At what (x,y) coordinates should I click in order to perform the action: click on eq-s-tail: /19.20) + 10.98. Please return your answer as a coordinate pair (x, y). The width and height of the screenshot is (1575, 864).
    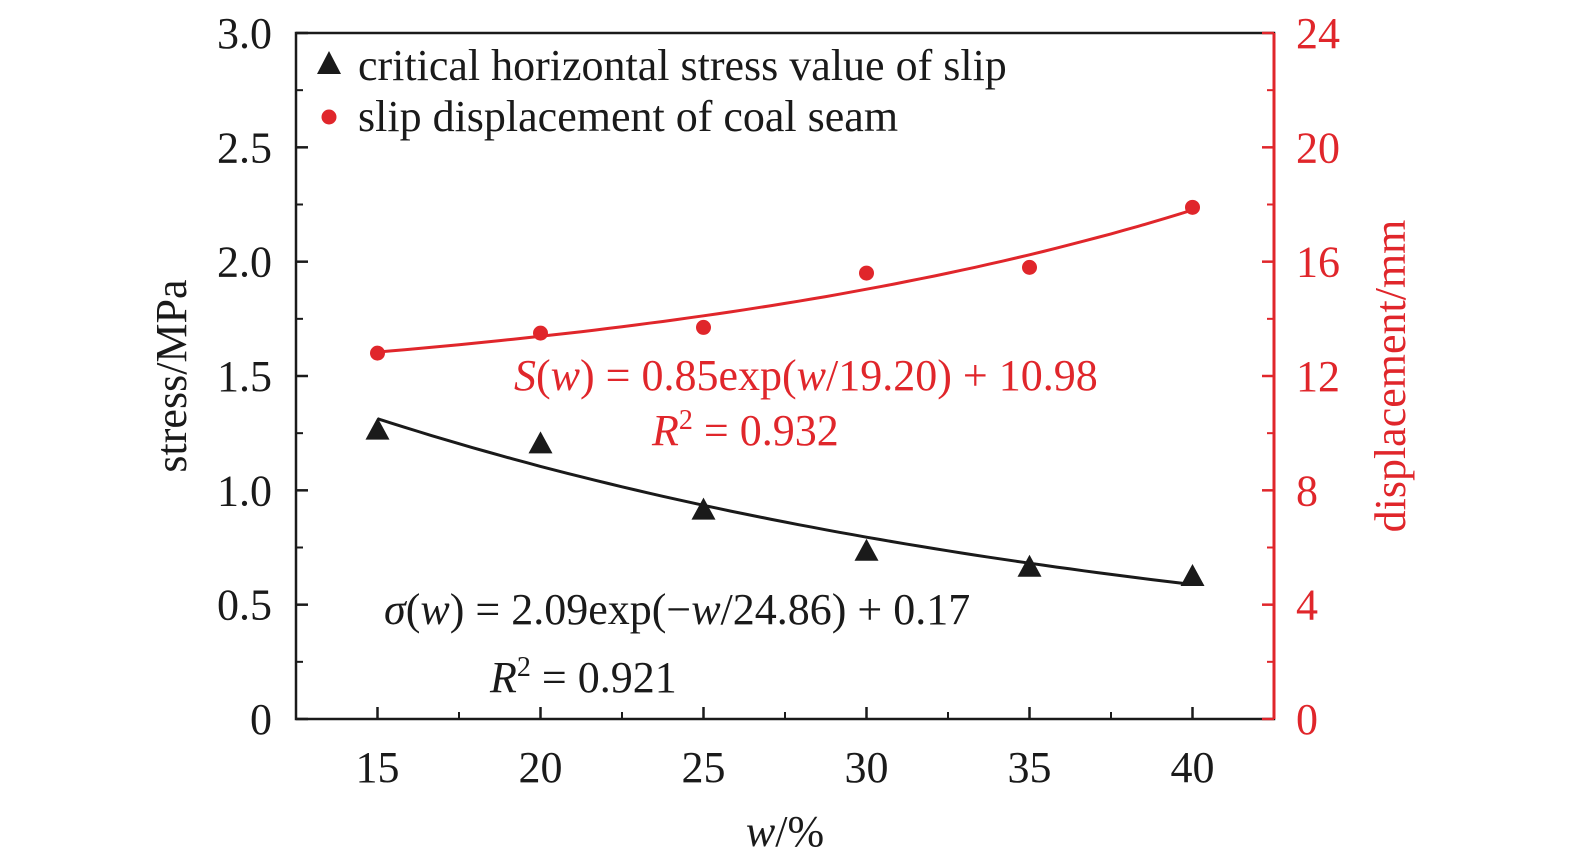
    Looking at the image, I should click on (962, 375).